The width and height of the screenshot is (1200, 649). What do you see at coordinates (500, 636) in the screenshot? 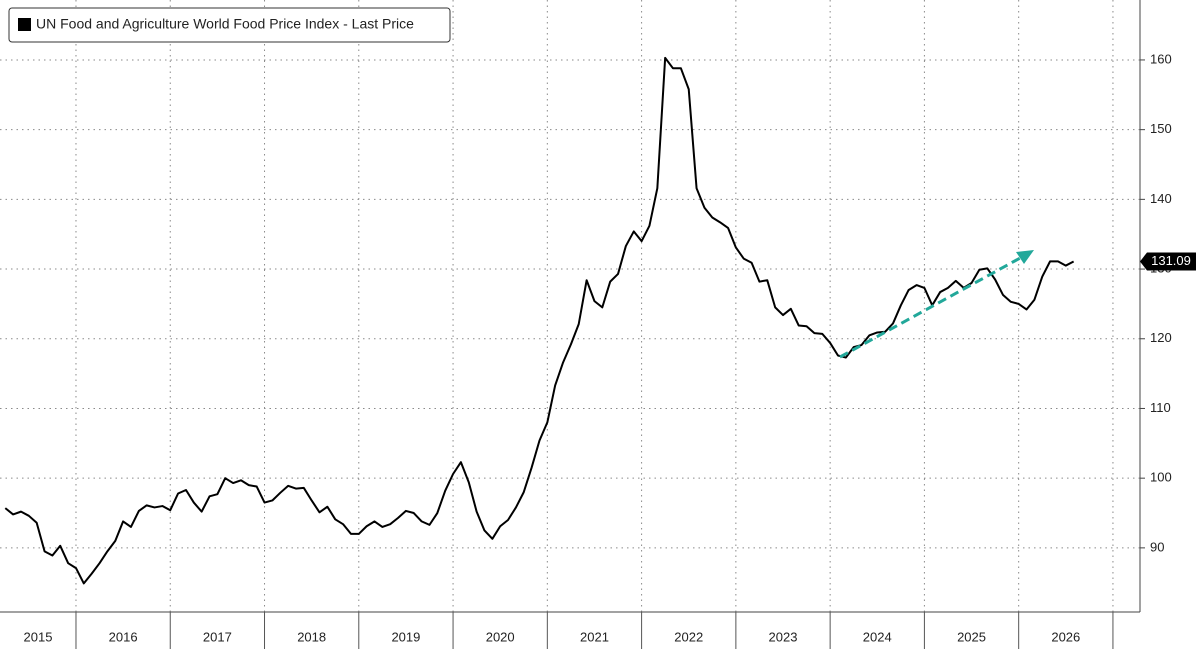
I see `x-tick-label: 2020` at bounding box center [500, 636].